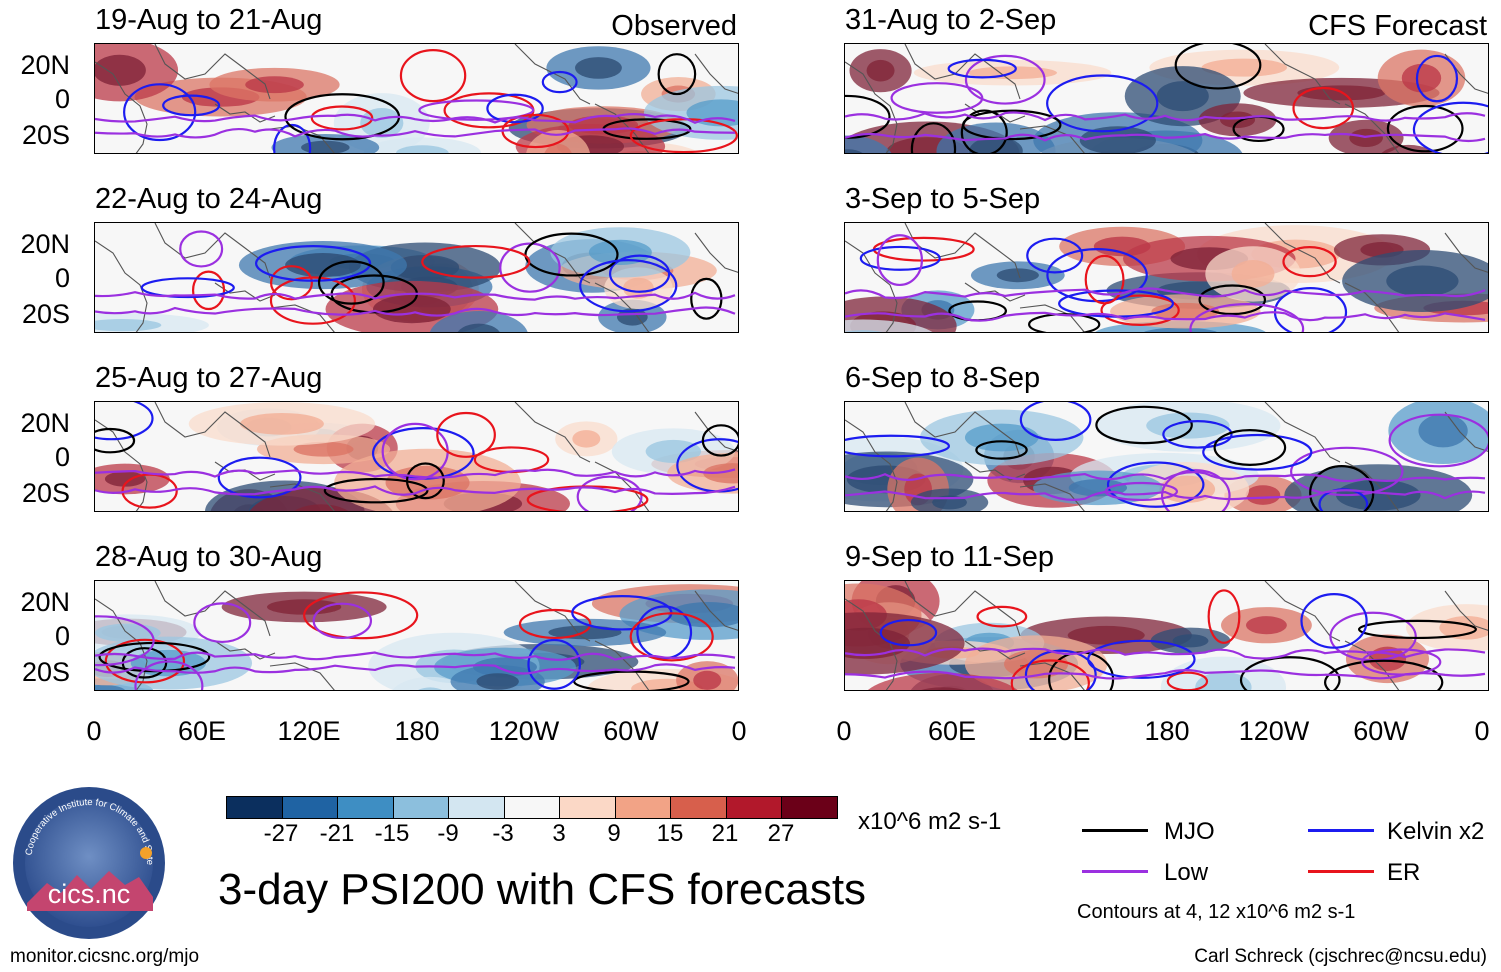 The width and height of the screenshot is (1501, 972). What do you see at coordinates (209, 20) in the screenshot?
I see `panel-title: 19-Aug to 21-Aug` at bounding box center [209, 20].